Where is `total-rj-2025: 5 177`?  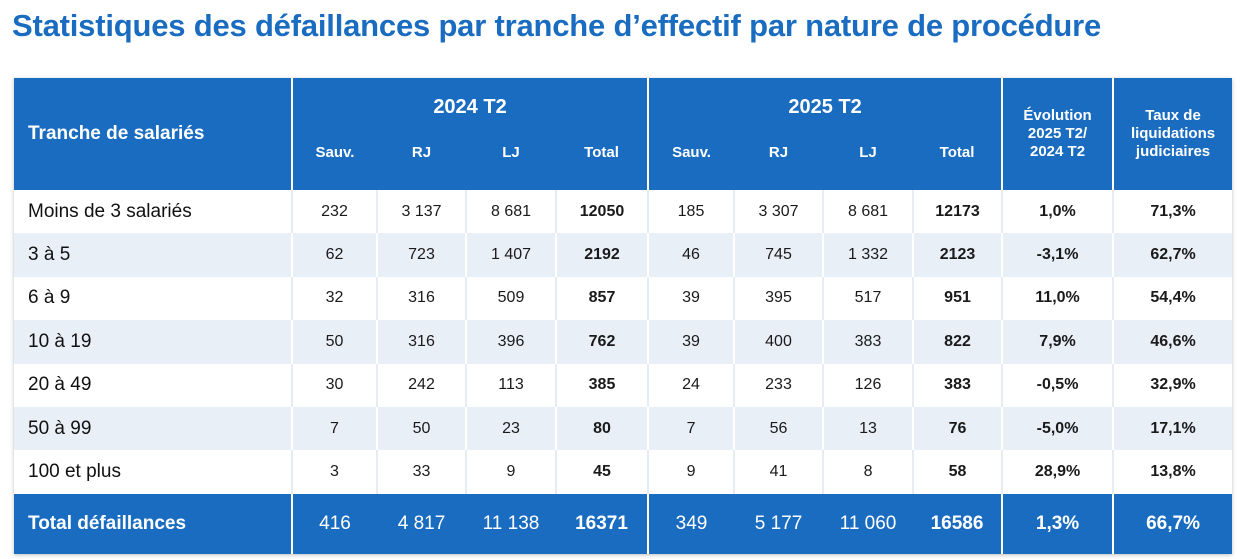 total-rj-2025: 5 177 is located at coordinates (779, 523).